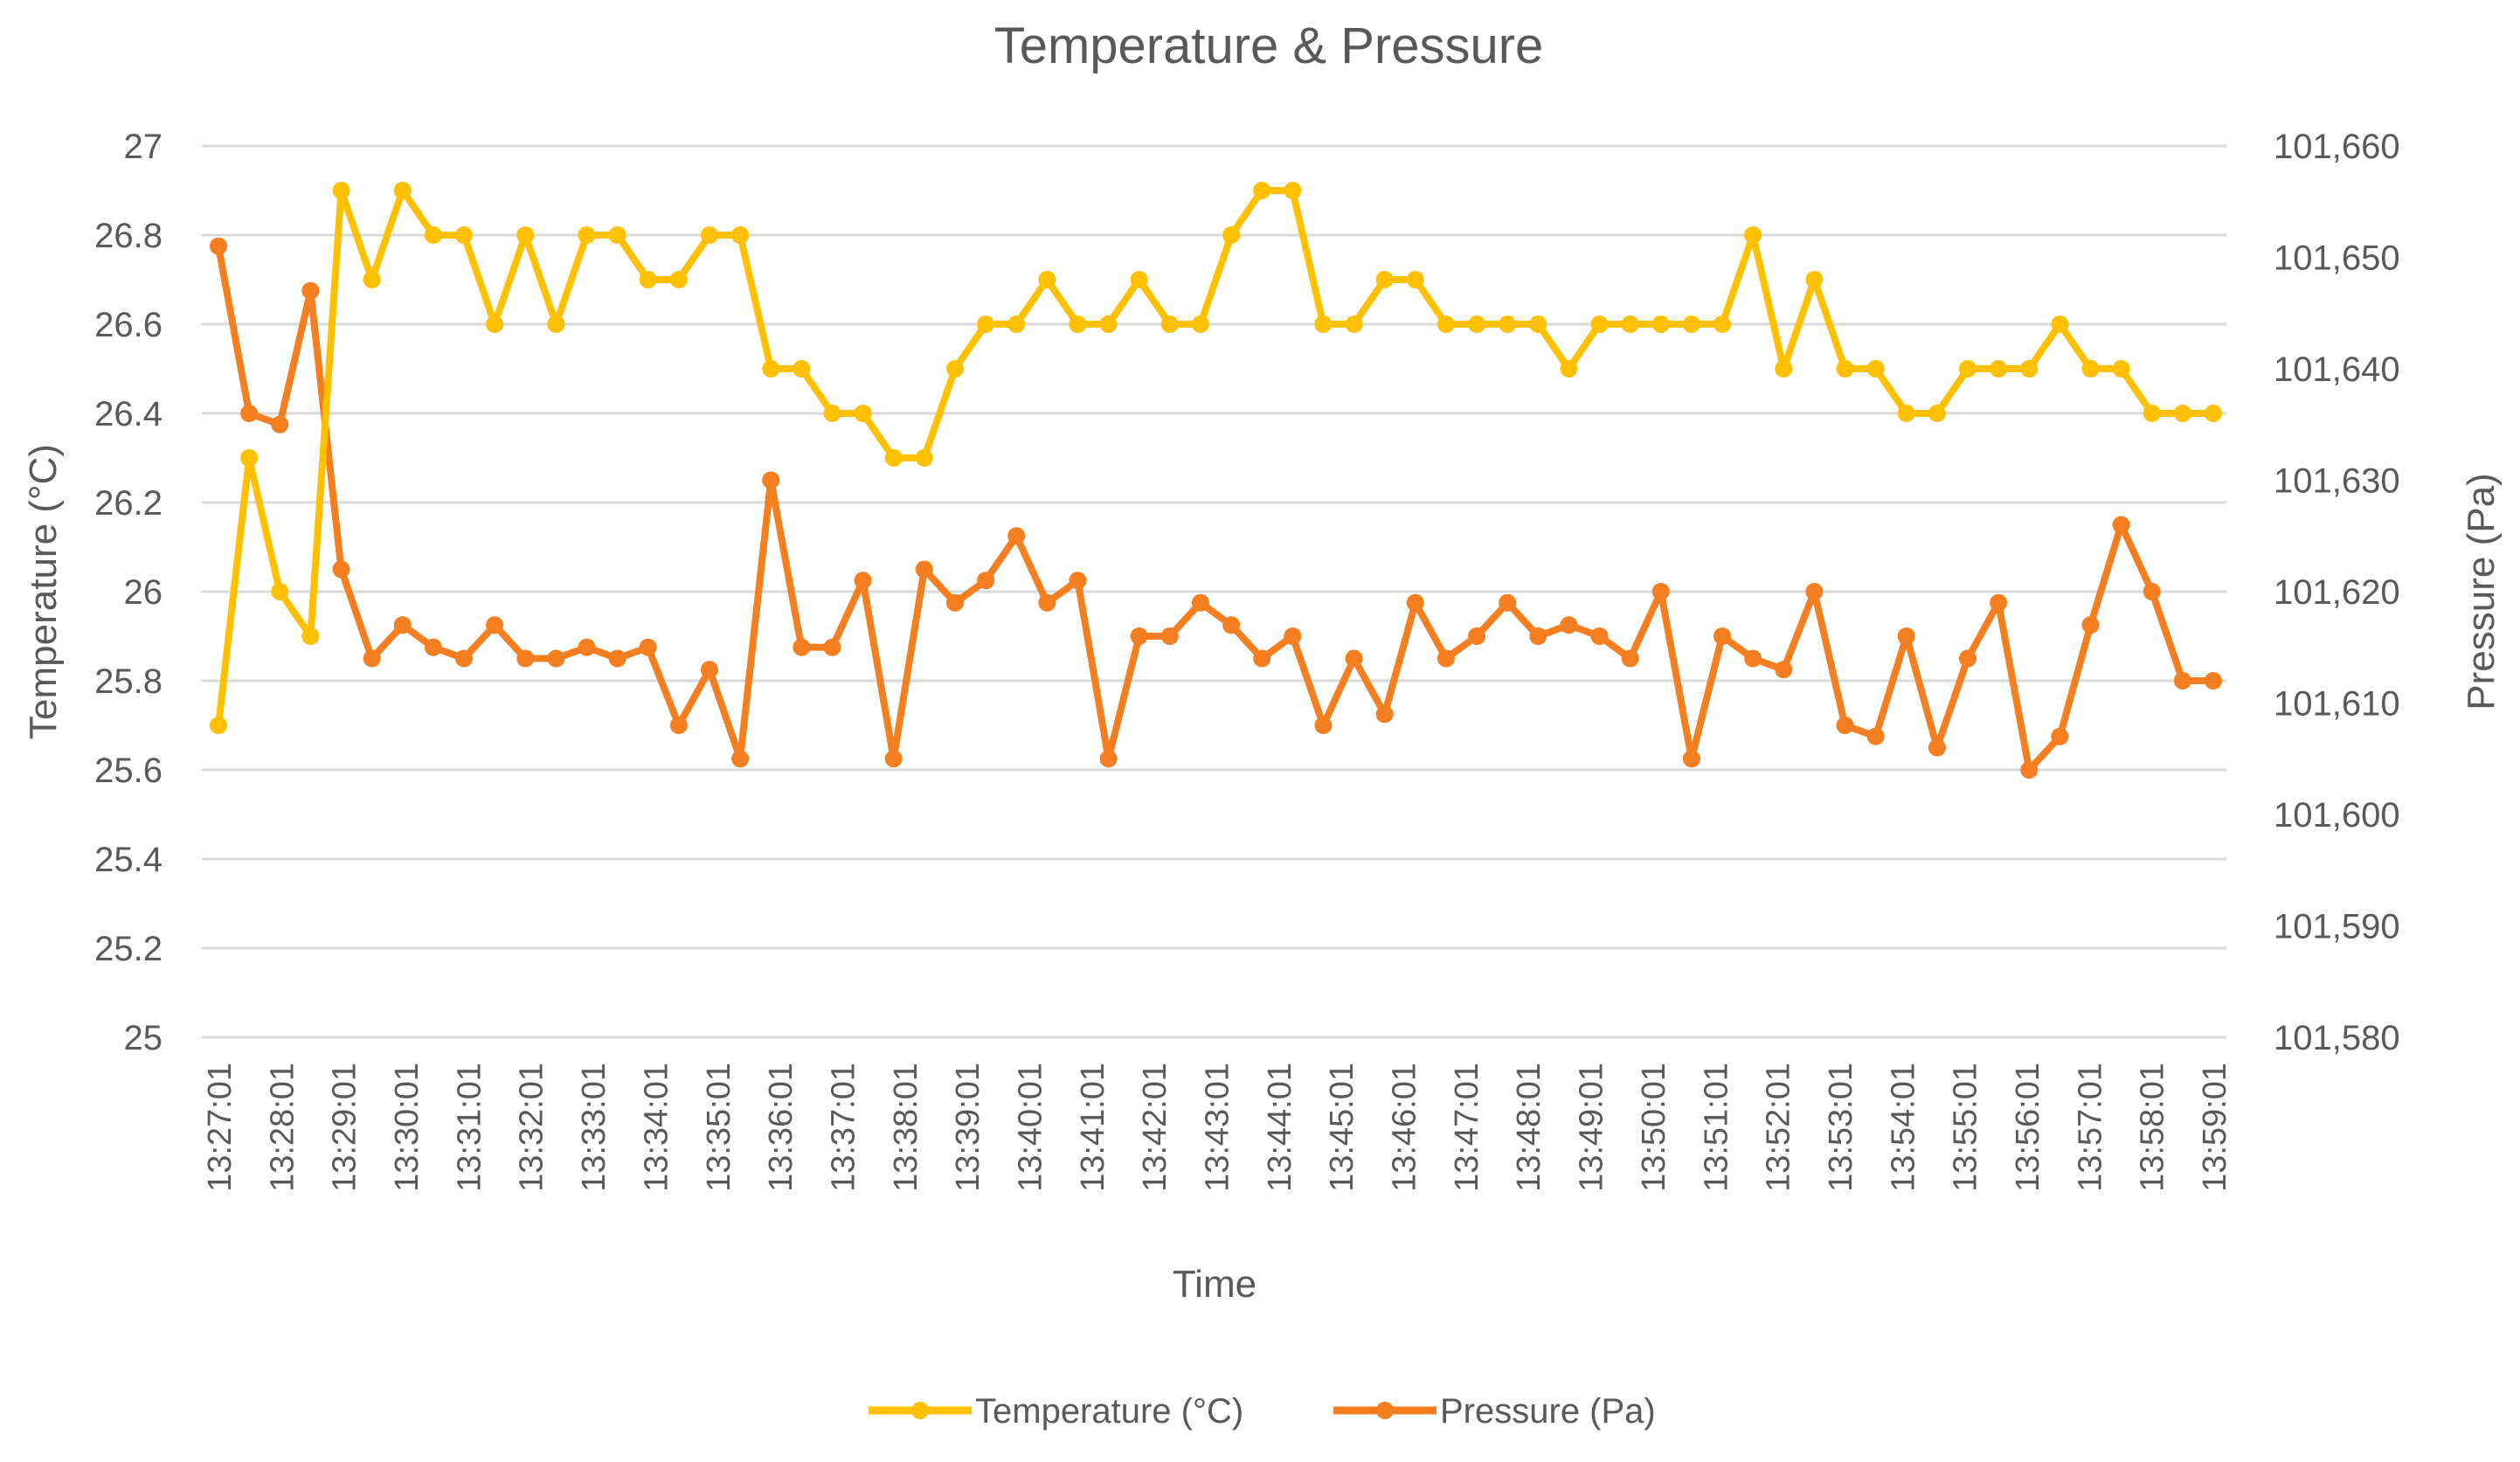 The width and height of the screenshot is (2520, 1462). I want to click on x-tick-label: 13:55:01, so click(1966, 1128).